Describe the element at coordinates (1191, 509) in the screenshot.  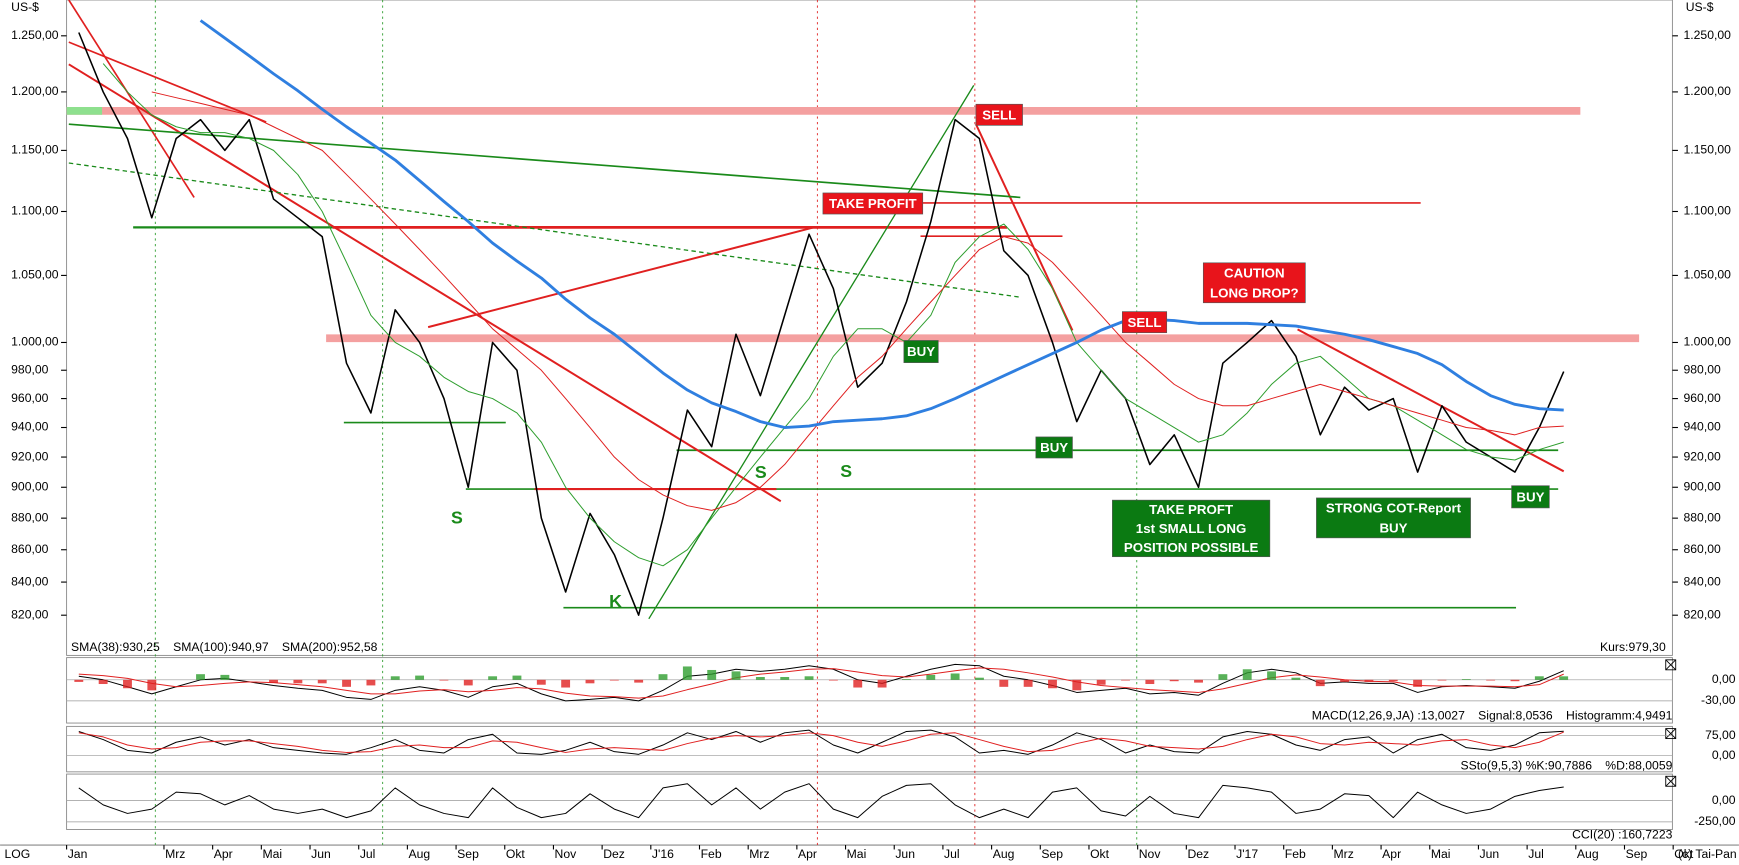
I see `annotation-text: TAKE PROFT` at that location.